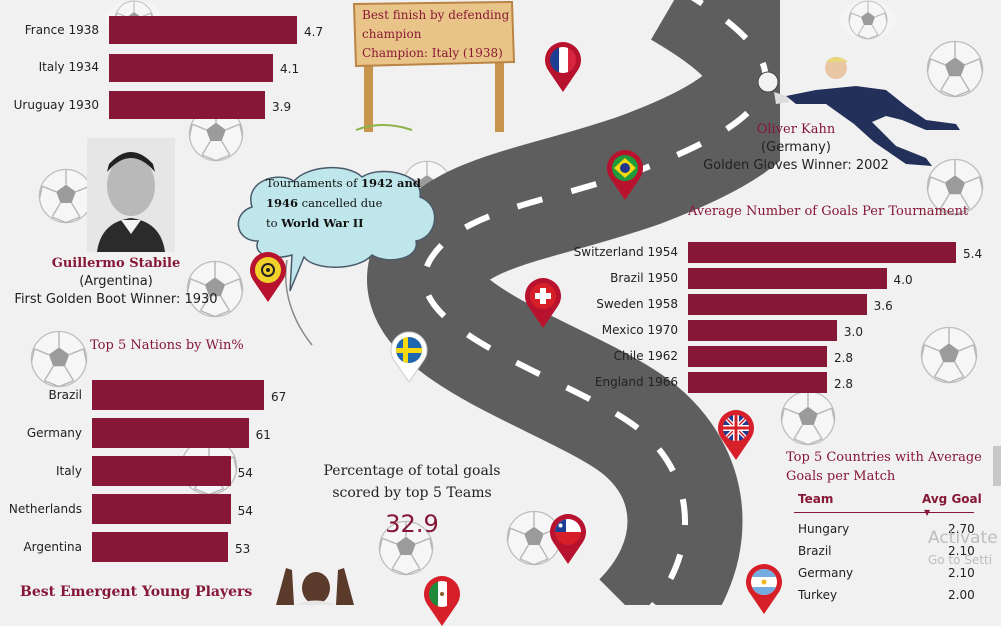  What do you see at coordinates (858, 111) in the screenshot?
I see `goalkeeper-photo-icon` at bounding box center [858, 111].